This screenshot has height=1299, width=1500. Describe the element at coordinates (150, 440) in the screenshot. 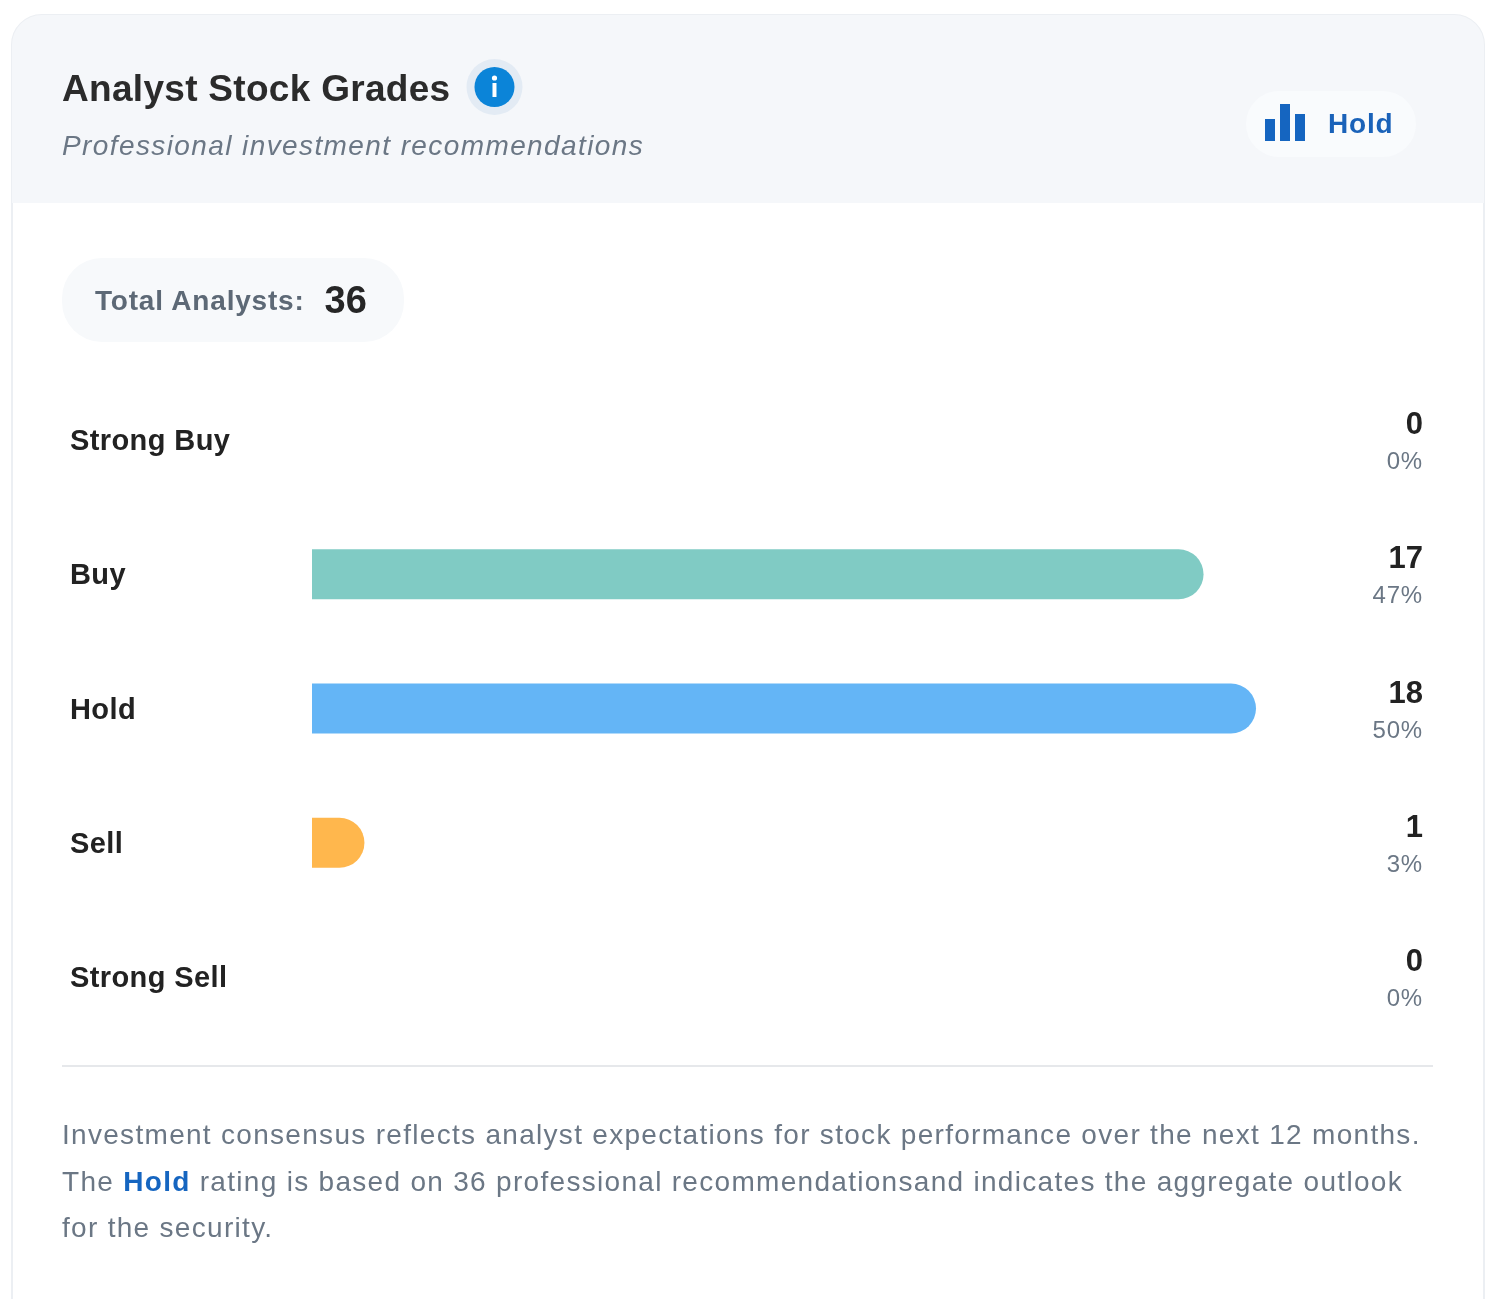

I see `y-tick-label: Strong Buy` at that location.